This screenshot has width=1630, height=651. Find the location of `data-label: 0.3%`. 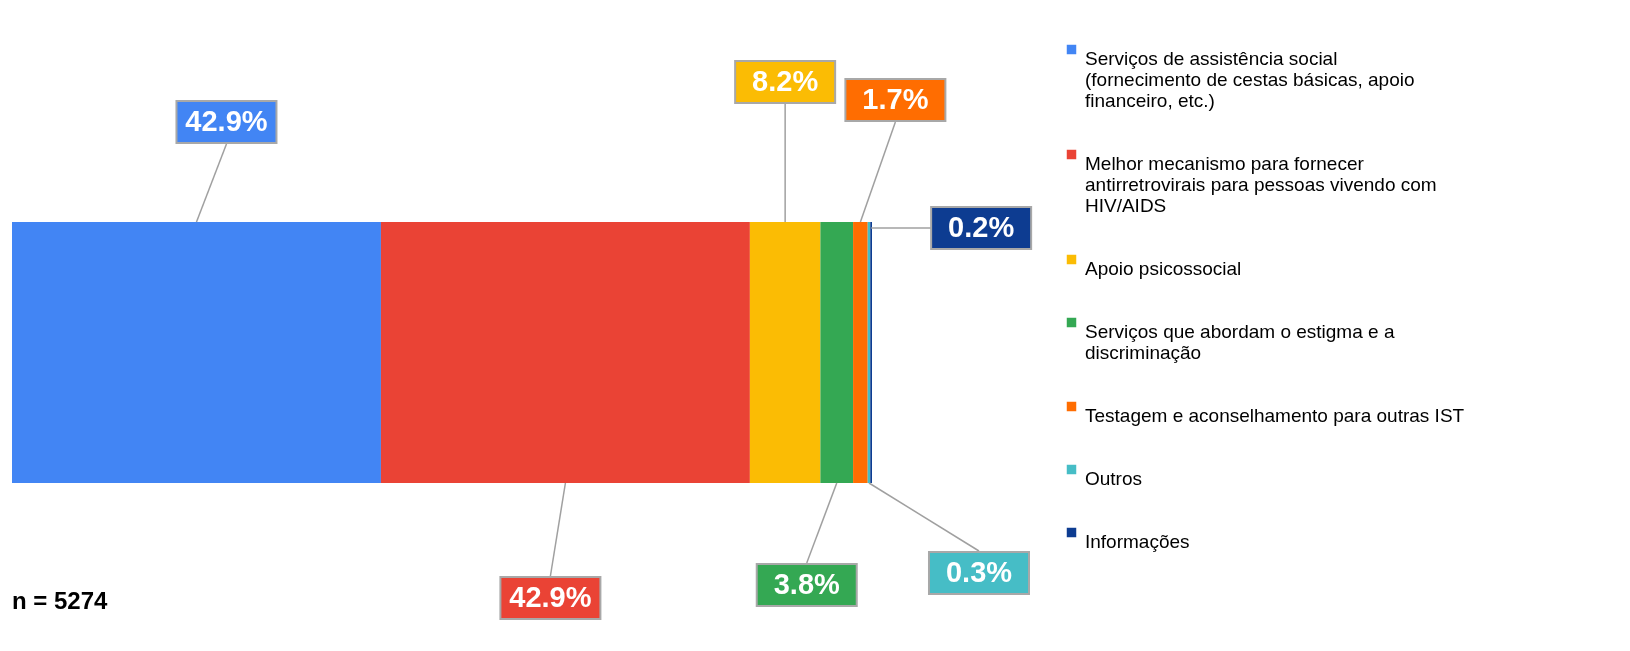

data-label: 0.3% is located at coordinates (979, 572).